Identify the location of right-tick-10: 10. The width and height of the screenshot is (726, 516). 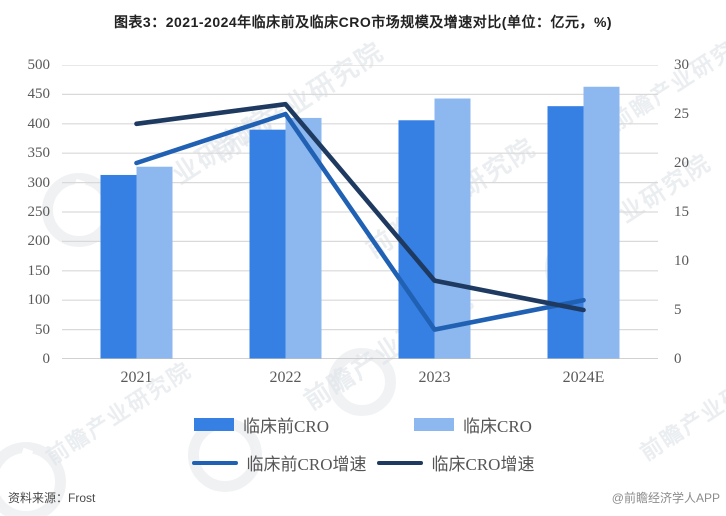
(681, 261).